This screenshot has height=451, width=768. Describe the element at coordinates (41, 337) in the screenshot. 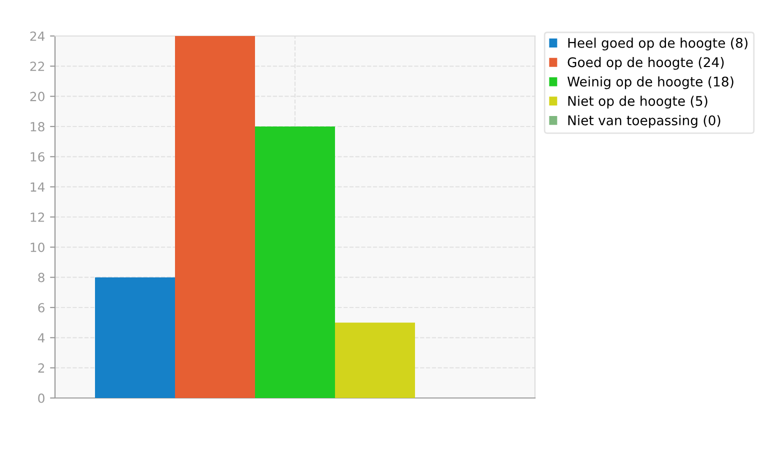

I see `y-tick-label: 4` at that location.